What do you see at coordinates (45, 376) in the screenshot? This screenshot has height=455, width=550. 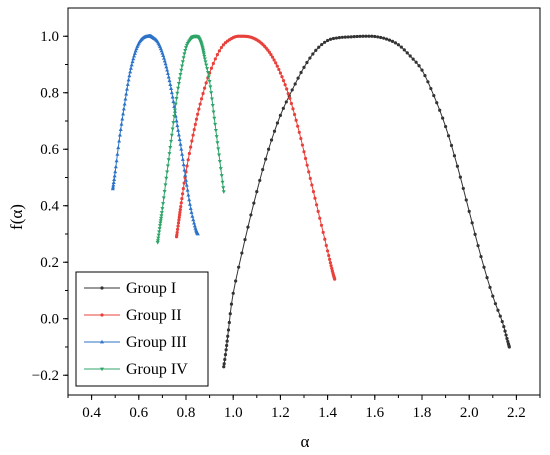 I see `y-tick-label: −0.2` at bounding box center [45, 376].